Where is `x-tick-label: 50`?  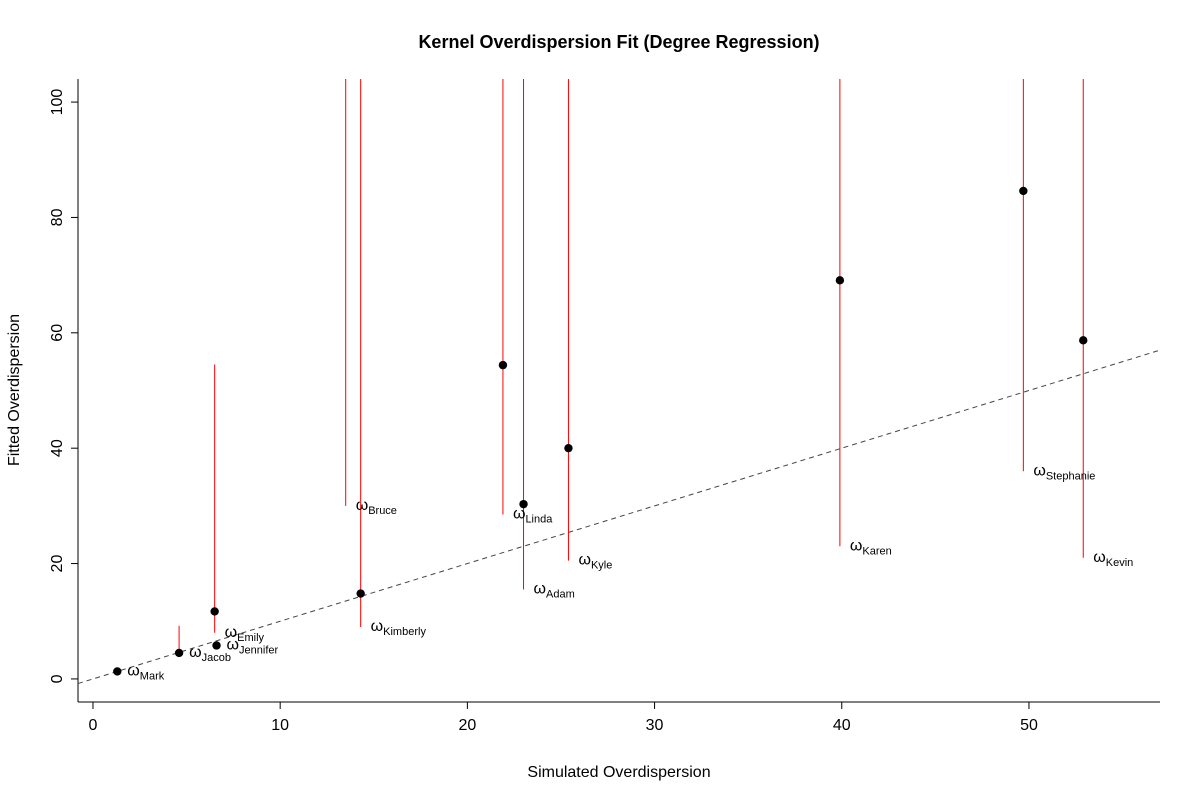
x-tick-label: 50 is located at coordinates (1029, 725).